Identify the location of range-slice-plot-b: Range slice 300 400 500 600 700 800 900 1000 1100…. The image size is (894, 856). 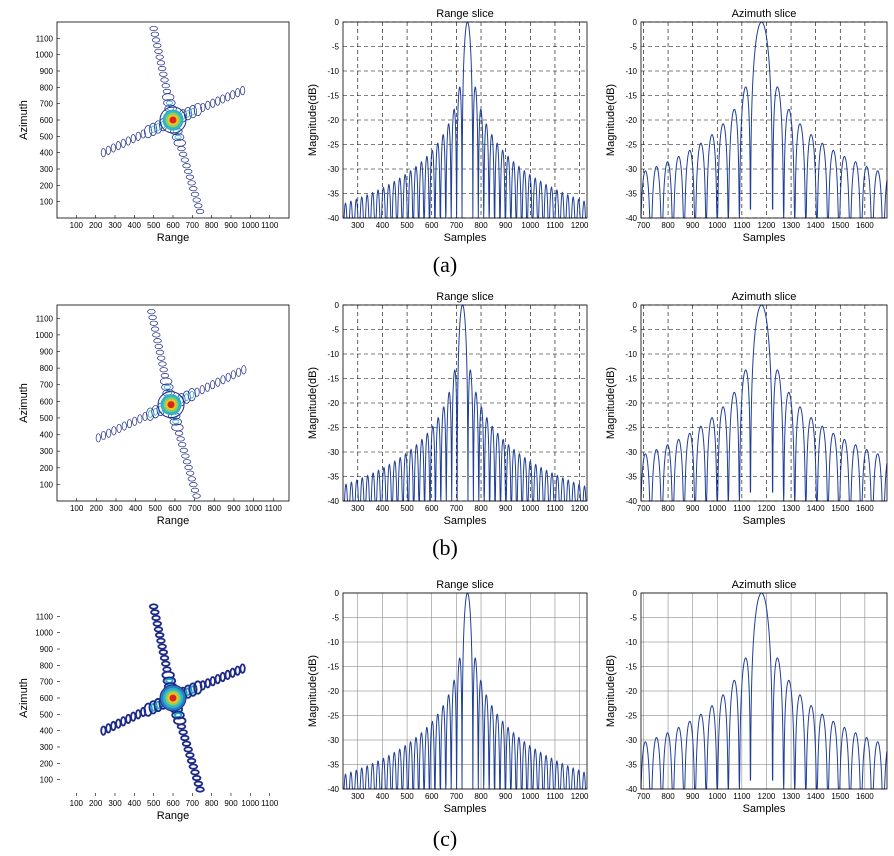
(448, 409).